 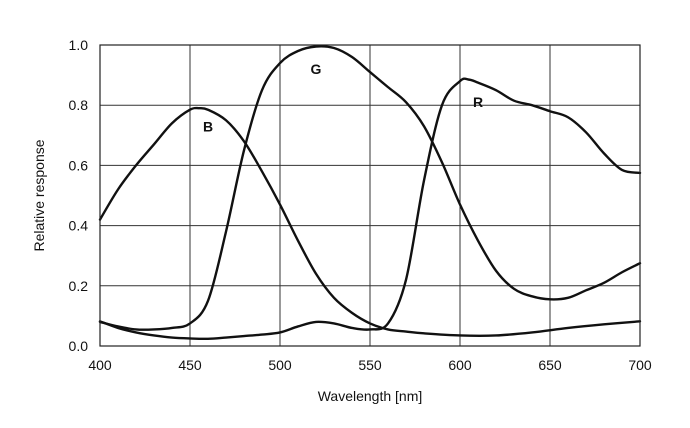 I want to click on series-labels: B G R, so click(x=343, y=97).